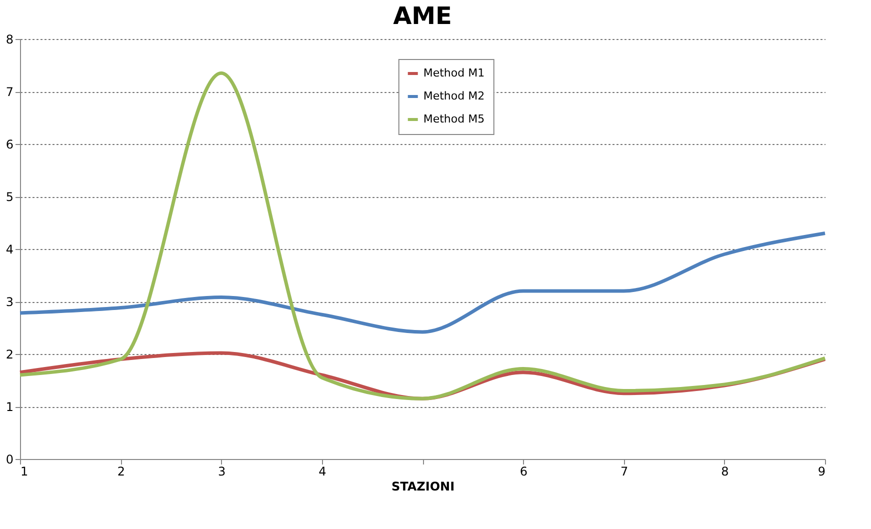 This screenshot has height=529, width=871. Describe the element at coordinates (624, 471) in the screenshot. I see `x-tick-label: 7` at that location.